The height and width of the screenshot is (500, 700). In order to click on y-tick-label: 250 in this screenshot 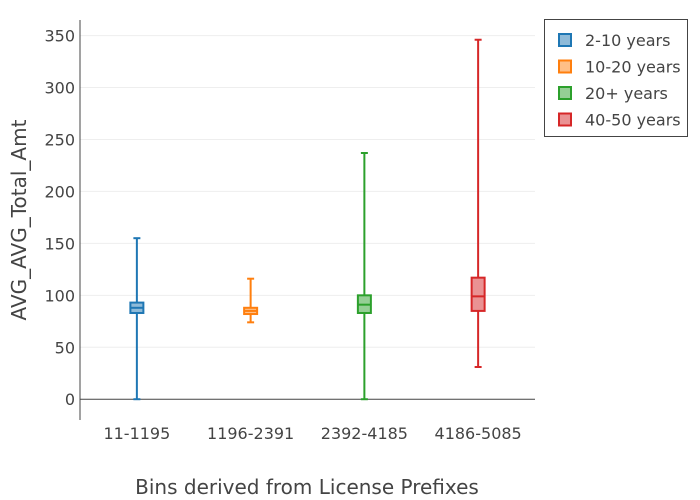, I will do `click(59, 139)`.